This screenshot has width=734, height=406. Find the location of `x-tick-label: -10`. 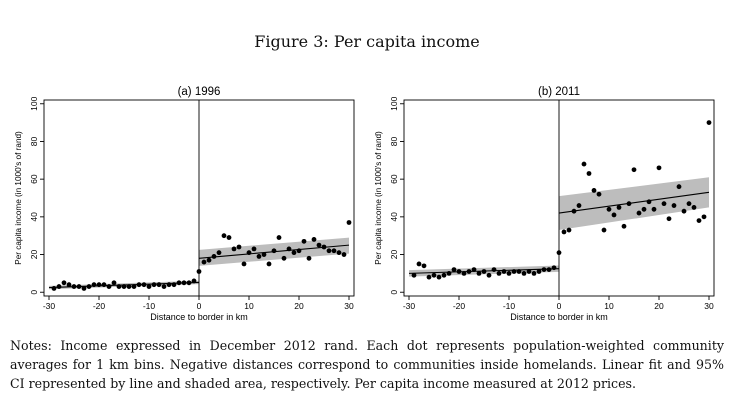

x-tick-label: -10 is located at coordinates (509, 306).